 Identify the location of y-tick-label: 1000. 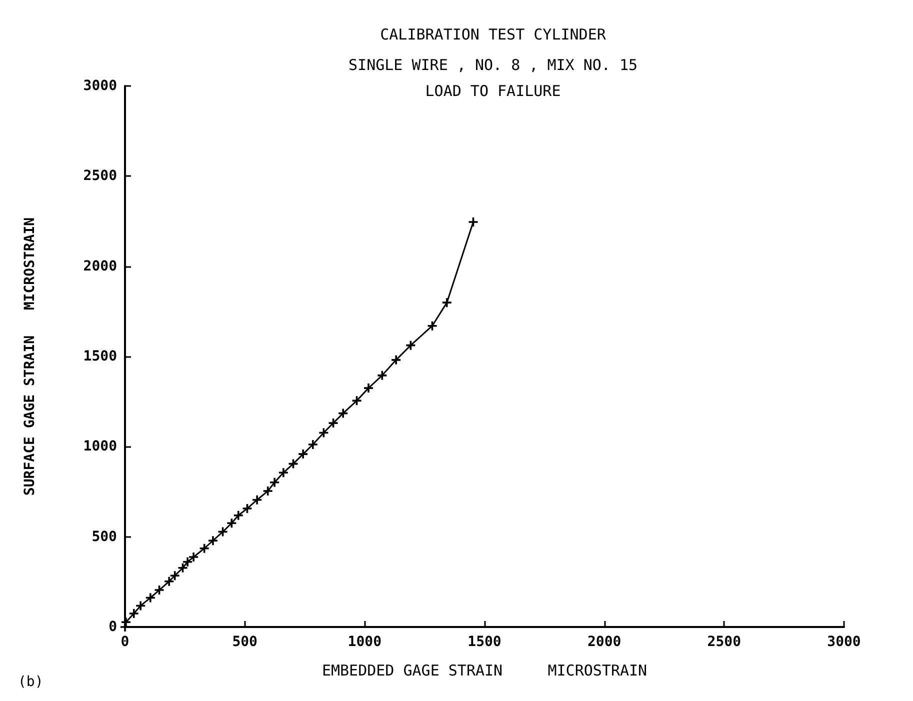
(100, 446).